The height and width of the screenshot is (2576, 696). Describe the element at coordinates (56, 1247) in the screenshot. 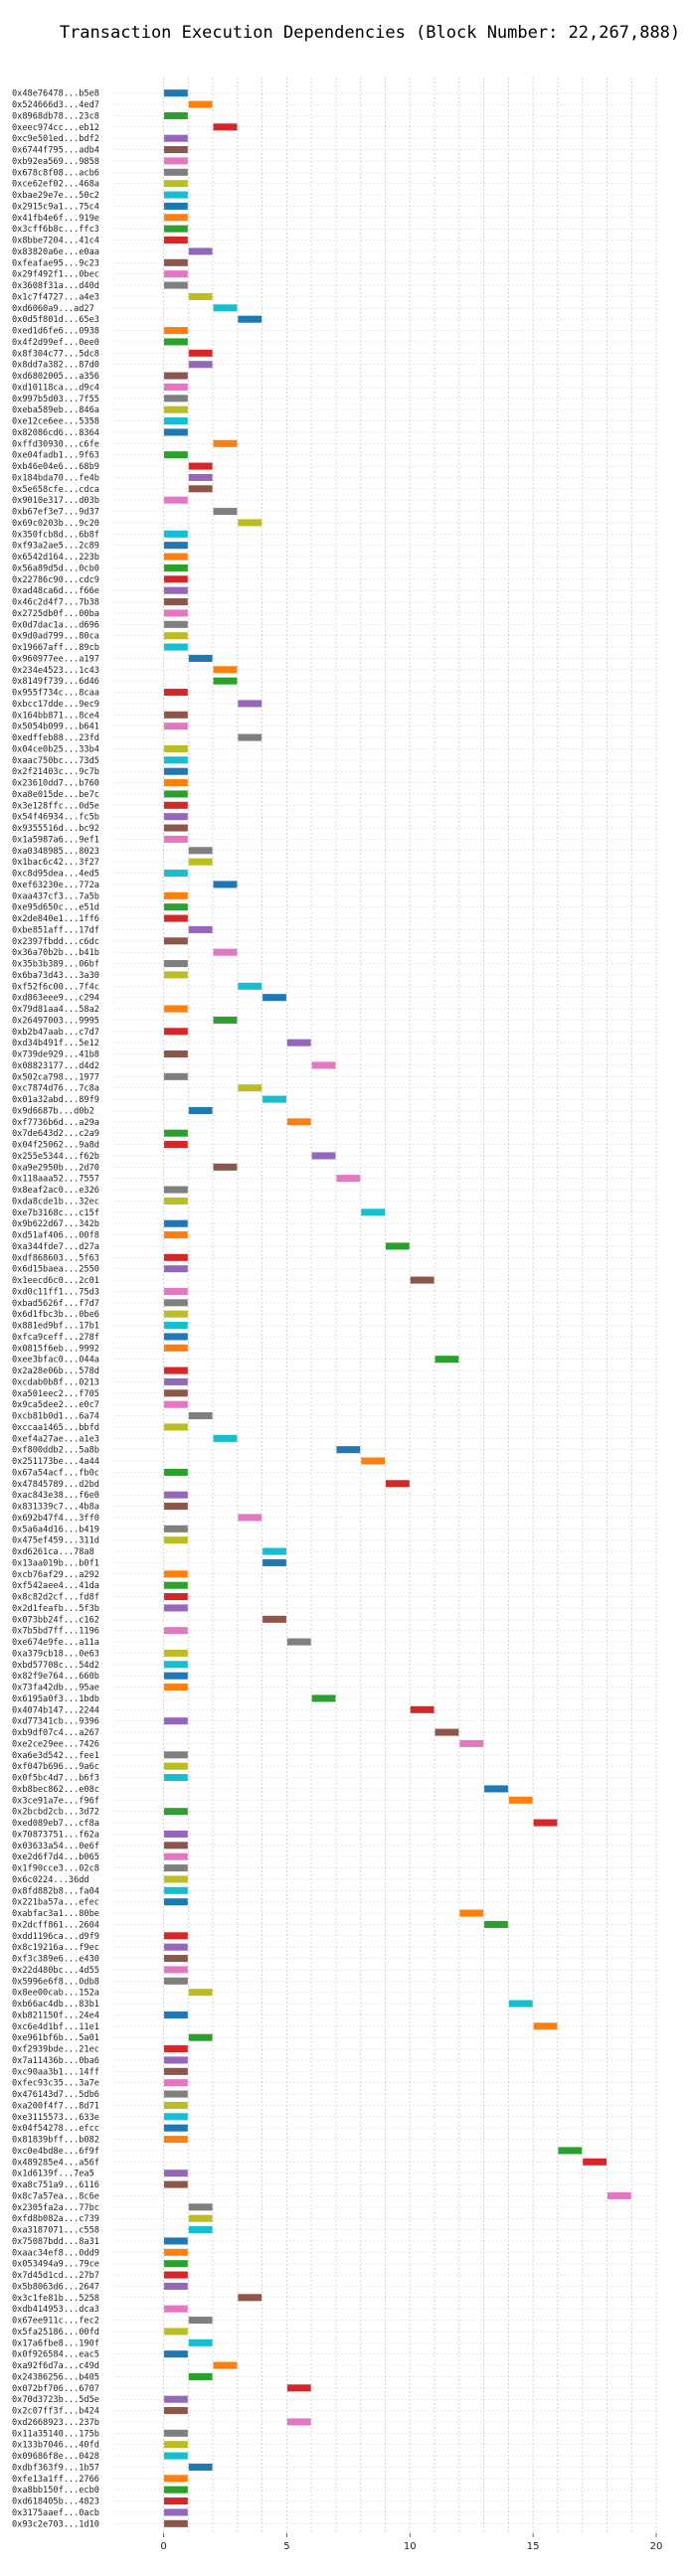

I see `tx-label: 0xa344fde7...d27a` at that location.